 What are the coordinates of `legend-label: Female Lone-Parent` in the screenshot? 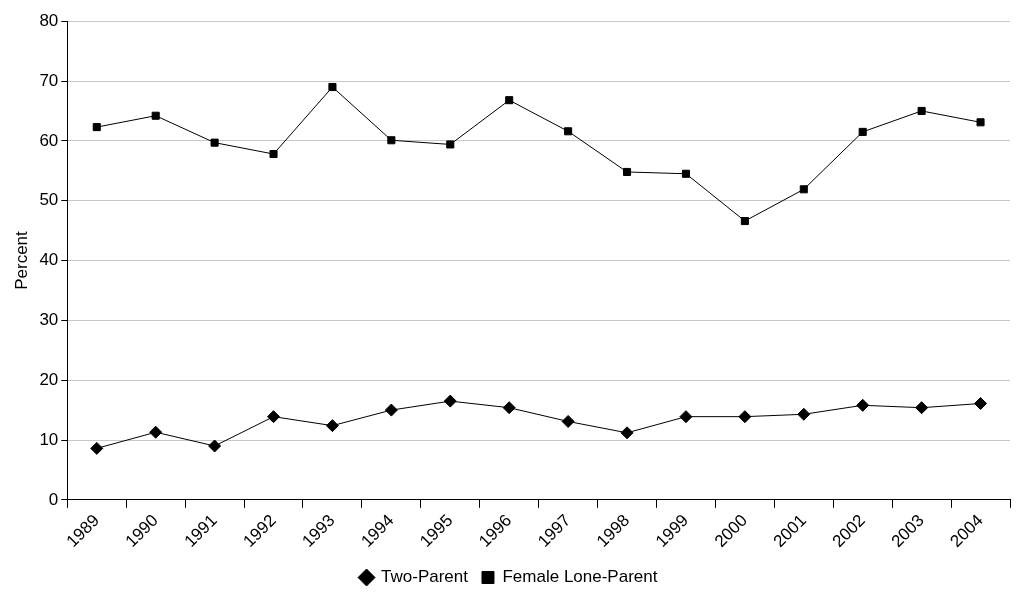 It's located at (580, 577).